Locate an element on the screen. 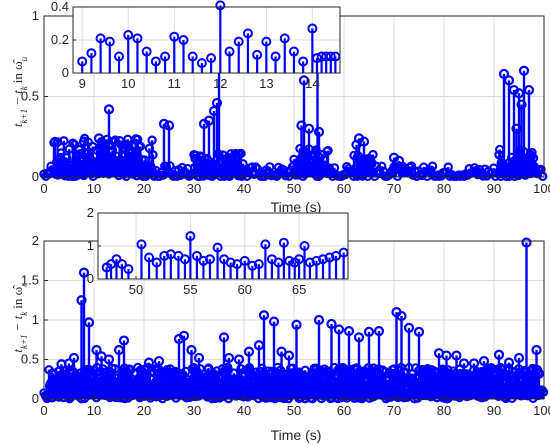 The width and height of the screenshot is (550, 446). top-inset-ticks: 9 10 11 12 13 14 0 0.2 0.4 is located at coordinates (185, 45).